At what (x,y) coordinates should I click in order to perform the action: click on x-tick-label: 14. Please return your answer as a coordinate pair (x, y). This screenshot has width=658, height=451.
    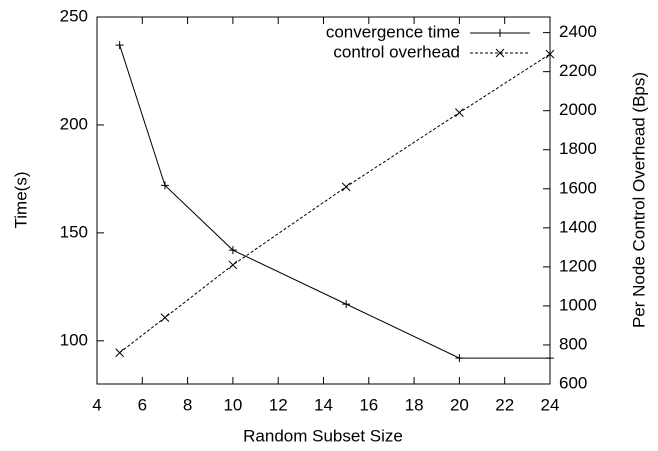
    Looking at the image, I should click on (323, 404).